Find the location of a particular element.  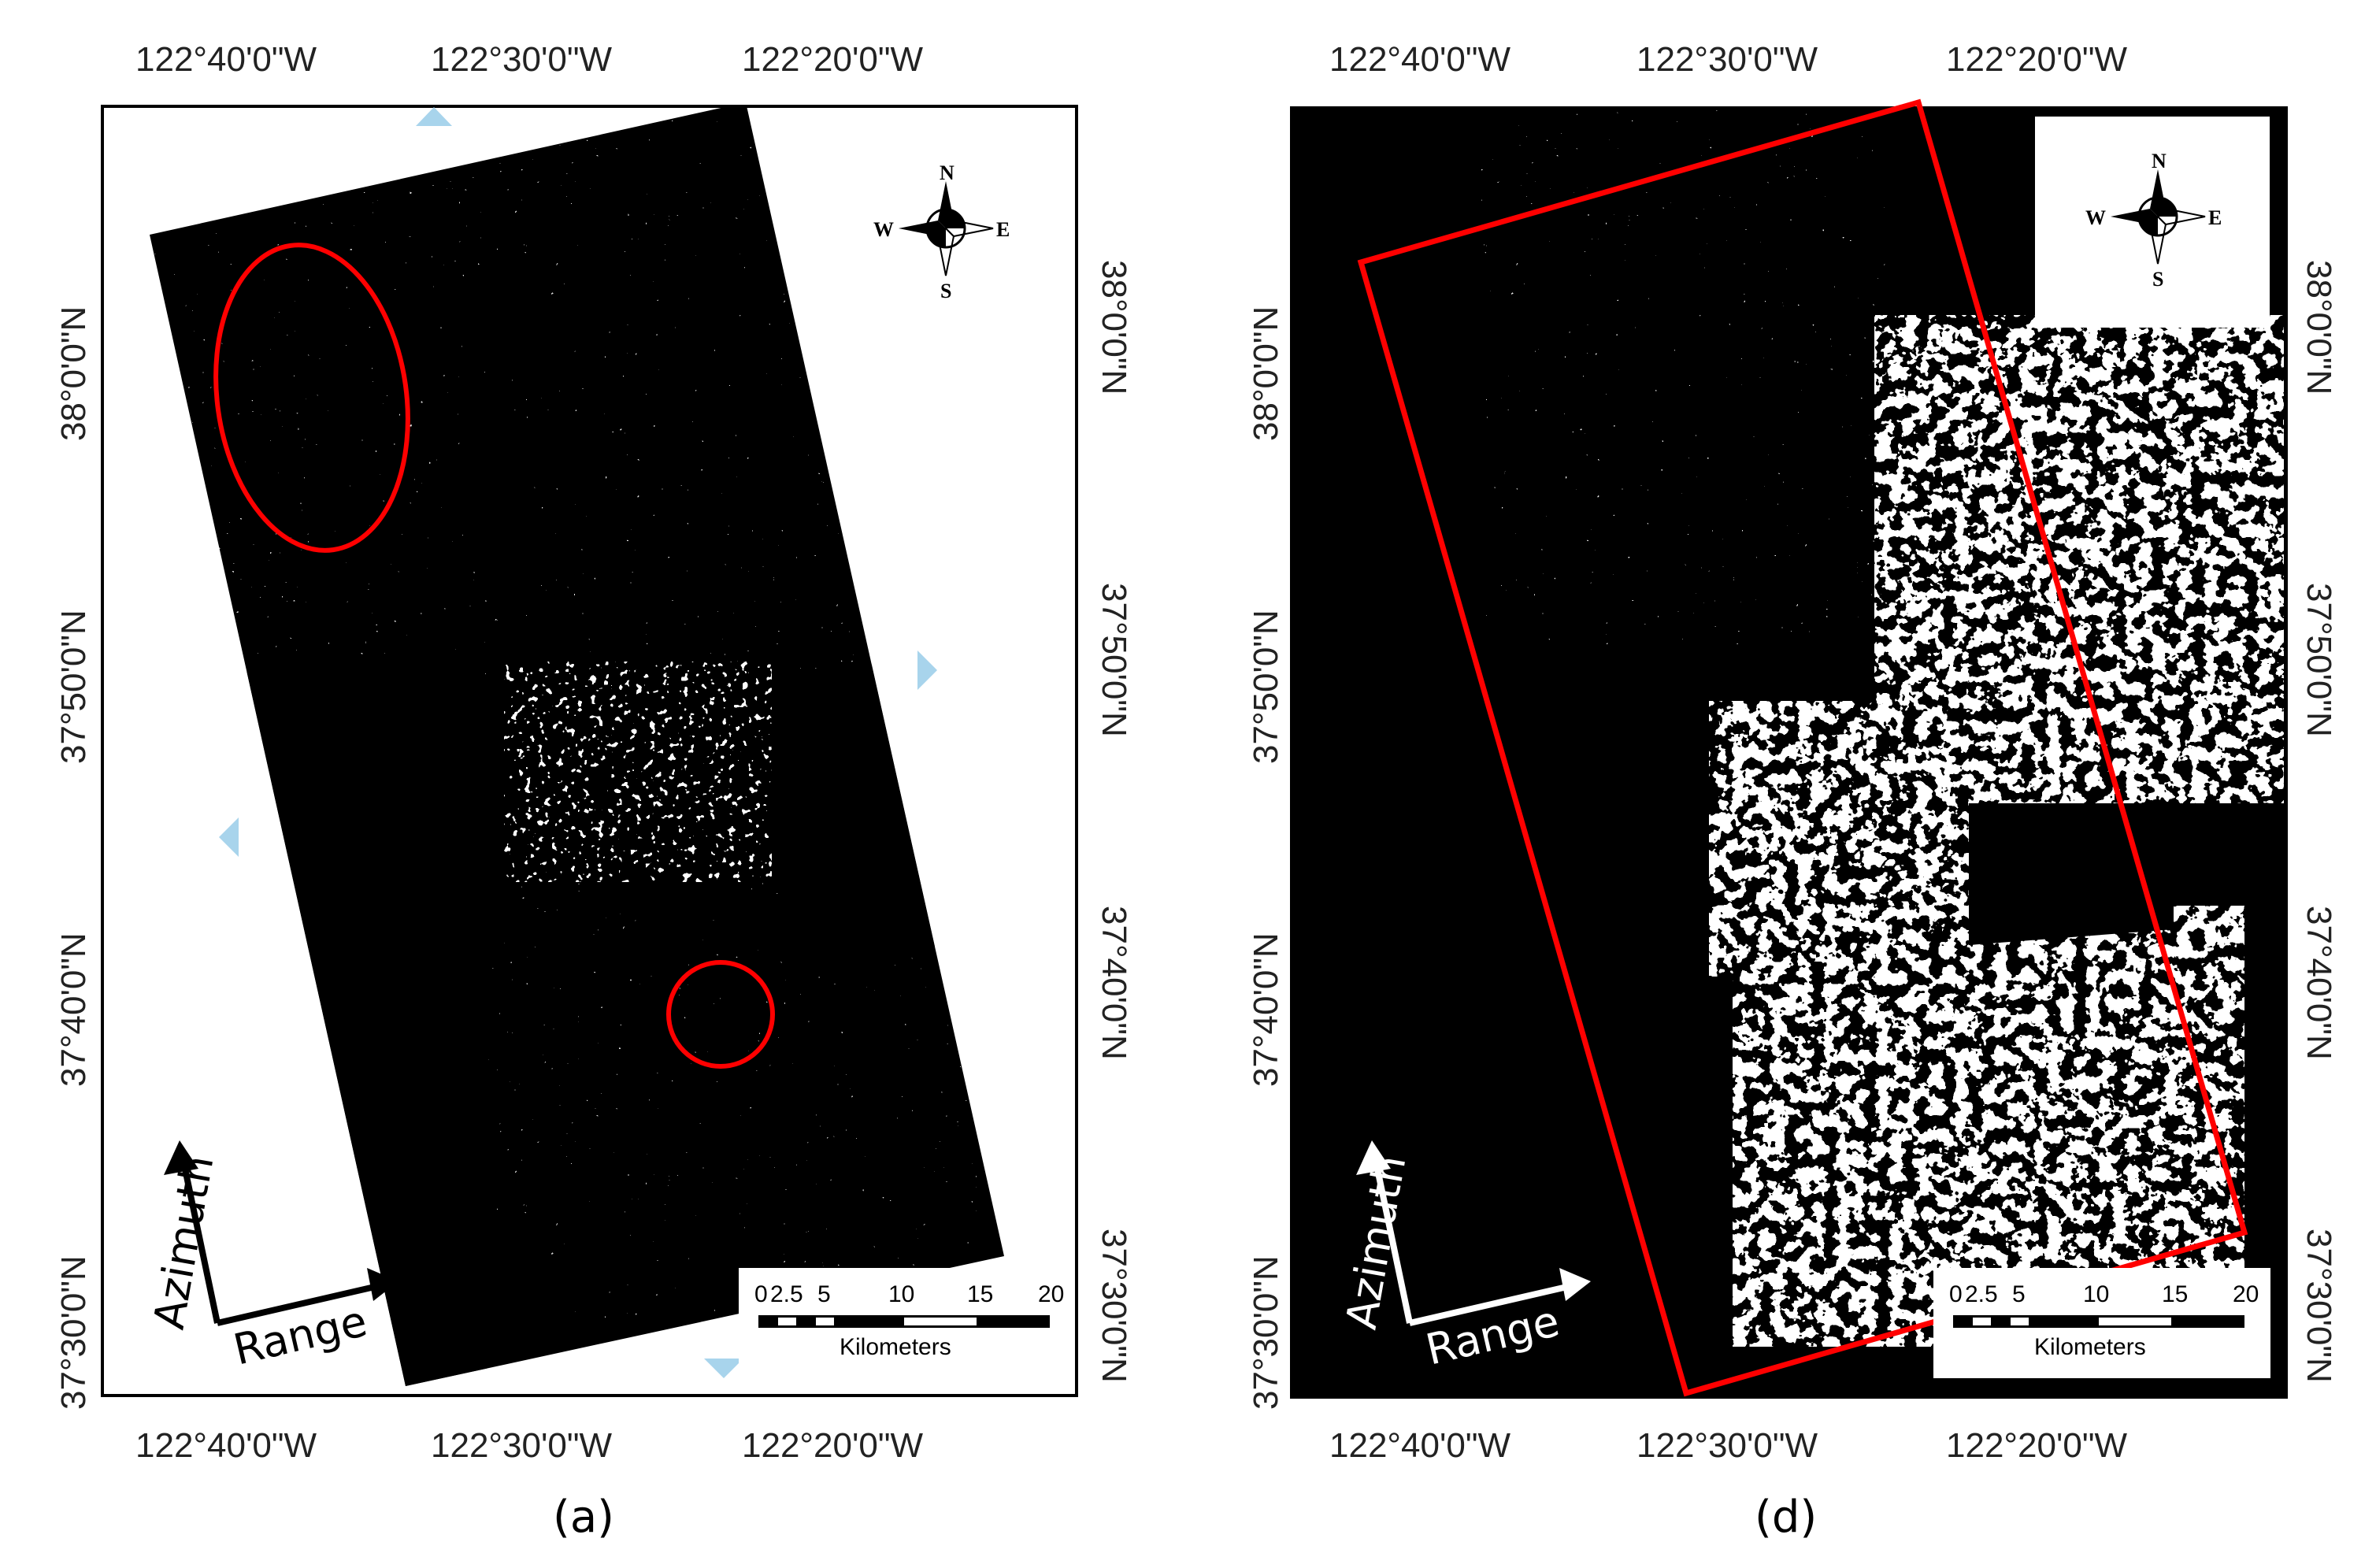

panel-a-label: (a) is located at coordinates (583, 1517).